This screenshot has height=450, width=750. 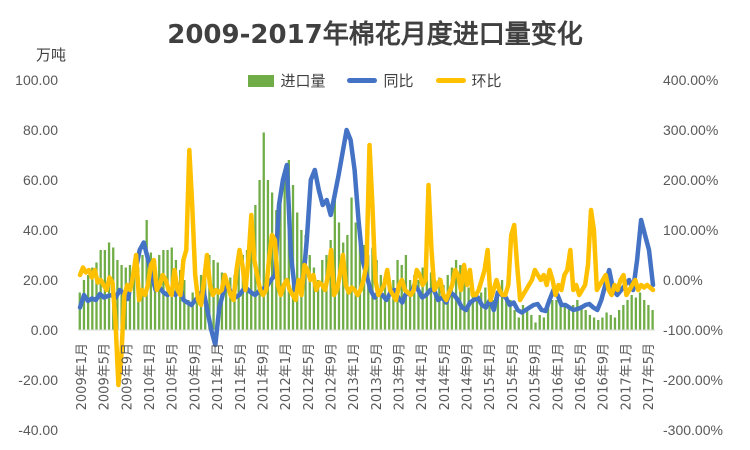 What do you see at coordinates (44, 330) in the screenshot?
I see `y-left-tick-label: 0.00` at bounding box center [44, 330].